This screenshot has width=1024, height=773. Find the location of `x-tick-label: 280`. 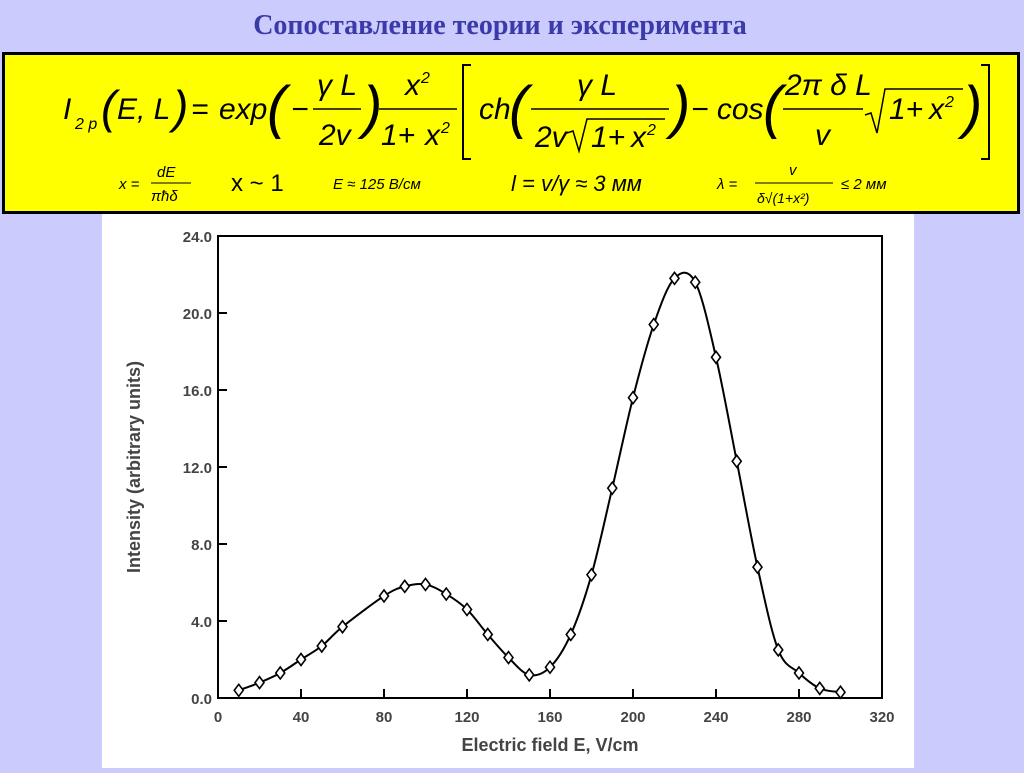

x-tick-label: 280 is located at coordinates (798, 717).